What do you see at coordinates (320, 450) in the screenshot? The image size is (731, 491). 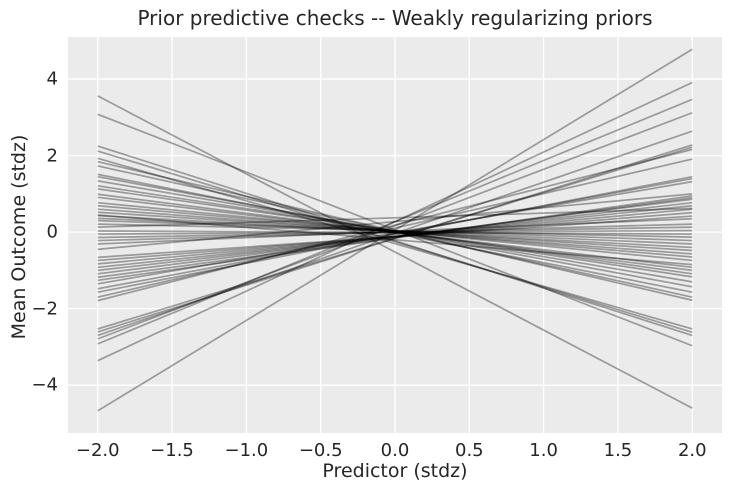 I see `x-tick-label: −0.5` at bounding box center [320, 450].